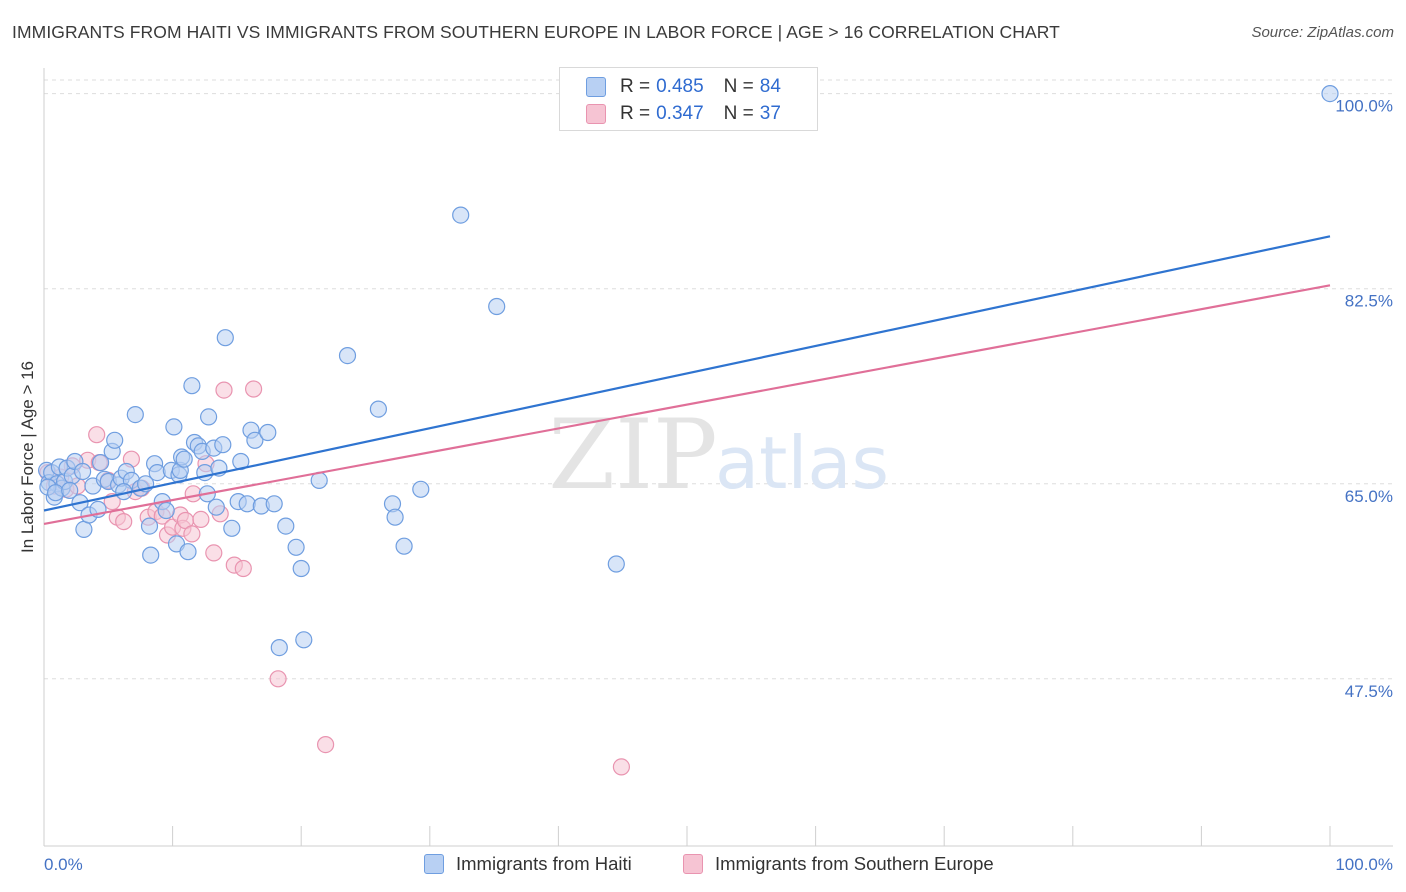 This screenshot has height=892, width=1406. I want to click on watermark-atlas: atlas, so click(802, 463).